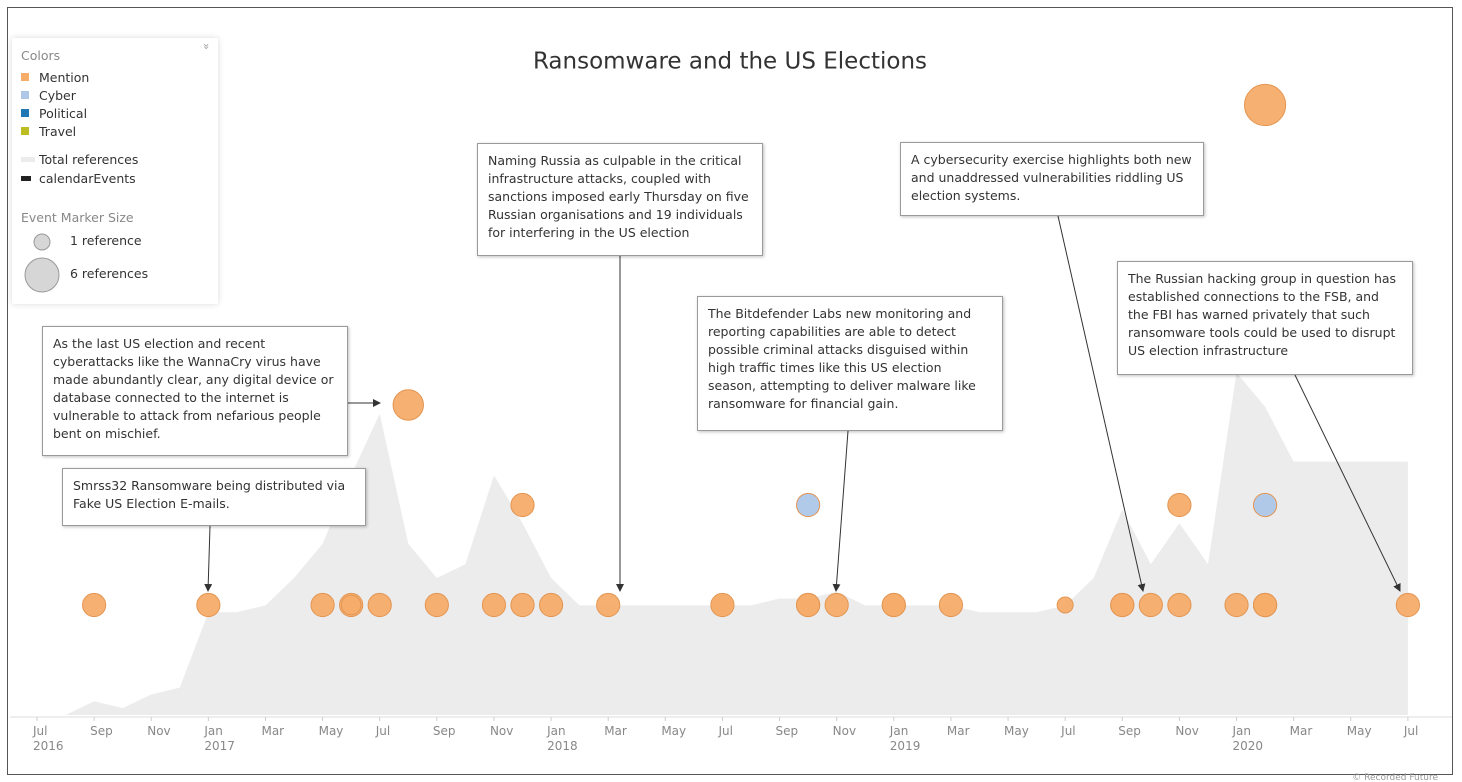 The width and height of the screenshot is (1462, 782). I want to click on size-legend, so click(42, 263).